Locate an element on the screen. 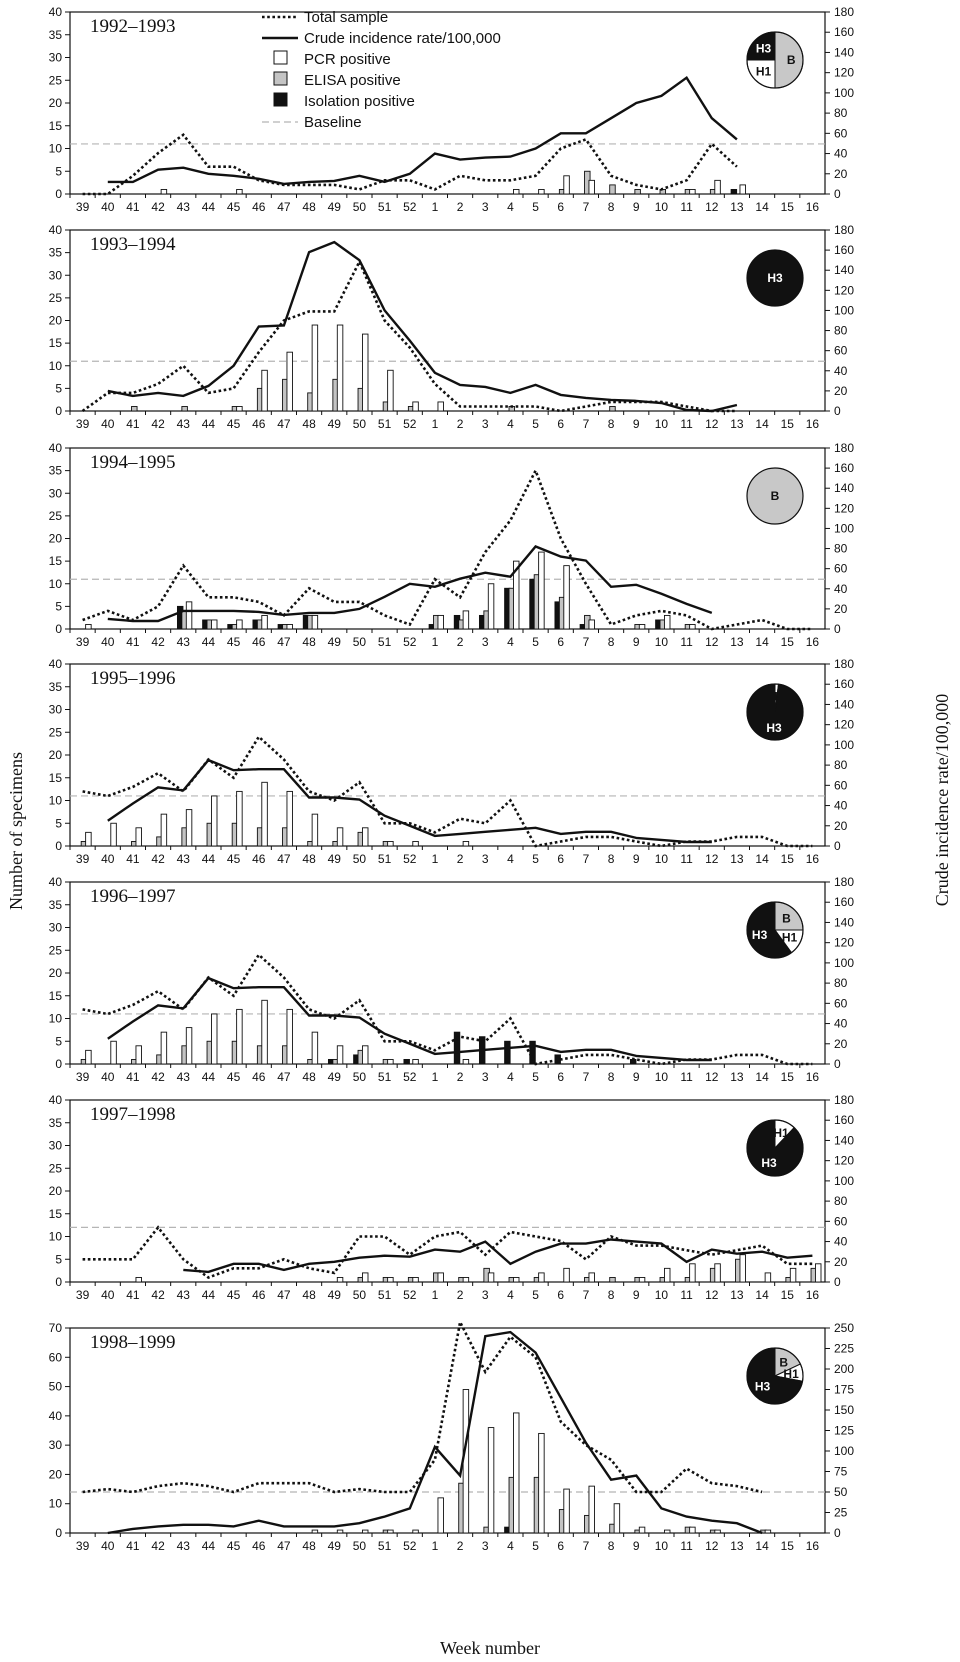  left-tick-label: 30 is located at coordinates (56, 710).